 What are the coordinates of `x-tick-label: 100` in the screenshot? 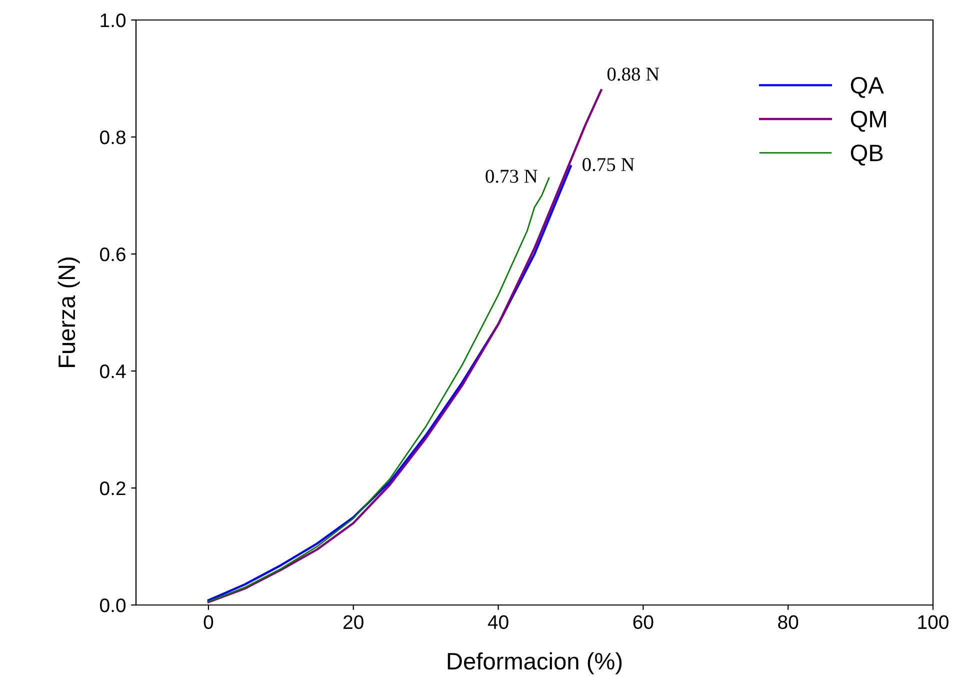 It's located at (933, 622).